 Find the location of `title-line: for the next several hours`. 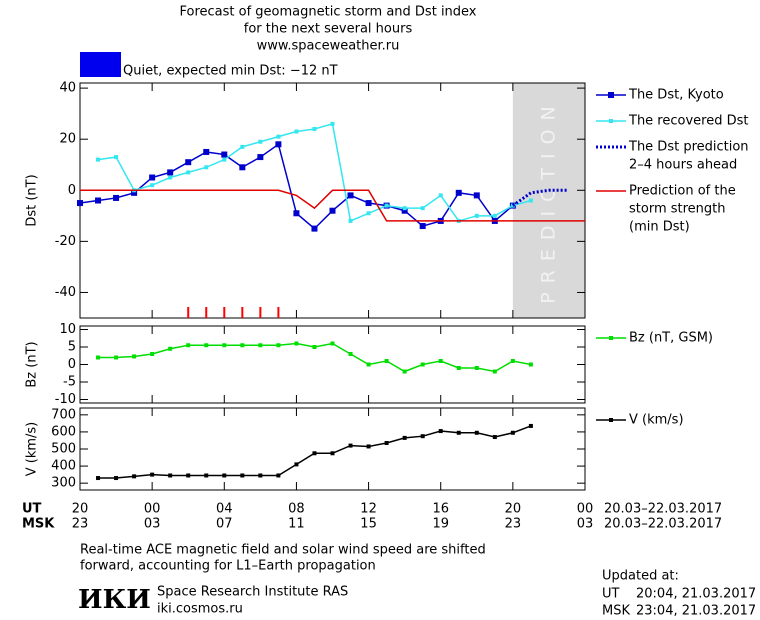

title-line: for the next several hours is located at coordinates (328, 29).